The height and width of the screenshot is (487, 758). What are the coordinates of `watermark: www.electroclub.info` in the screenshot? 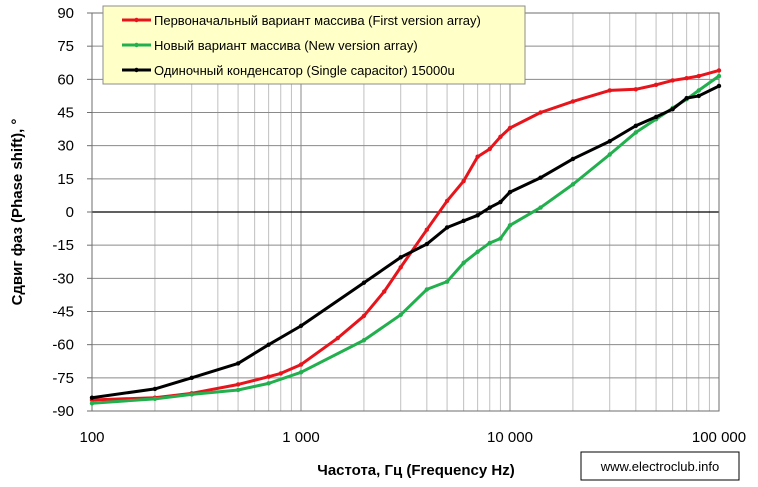 It's located at (660, 466).